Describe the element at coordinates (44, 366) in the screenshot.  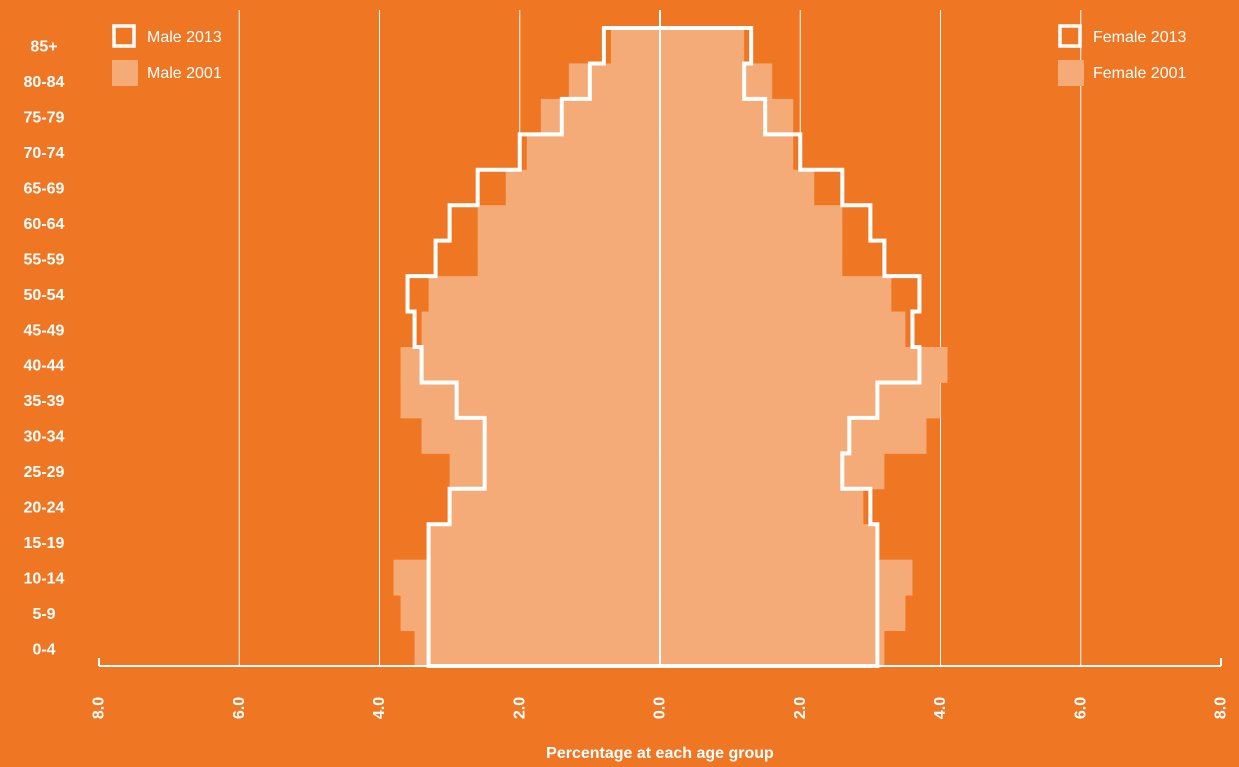
I see `age-group-label: 40-44` at that location.